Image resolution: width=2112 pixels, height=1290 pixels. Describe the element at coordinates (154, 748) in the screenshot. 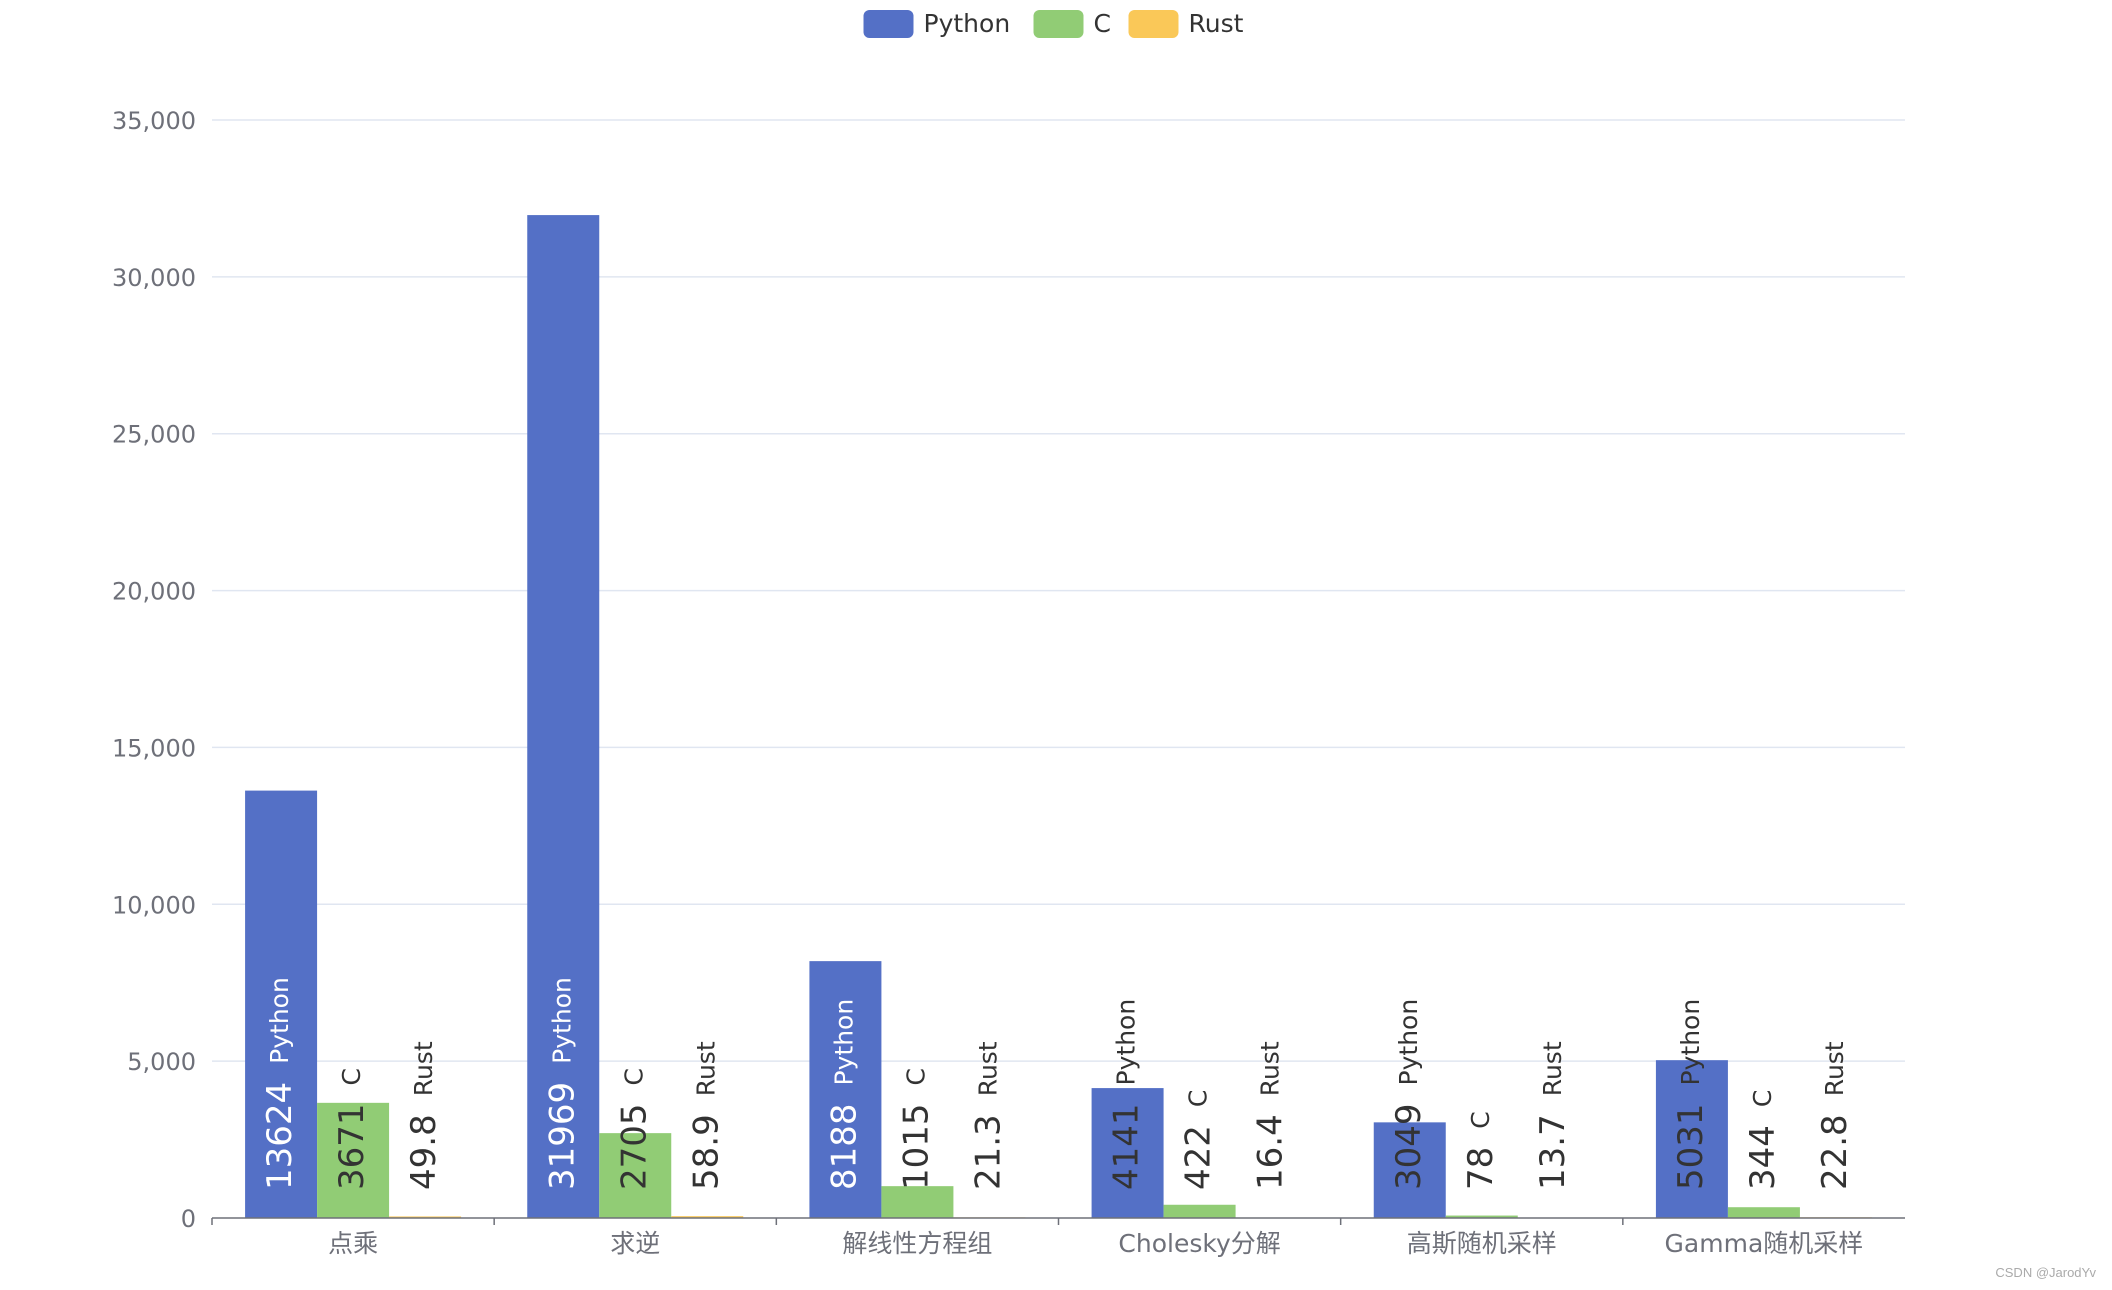

I see `y-tick-label: 15,000` at that location.